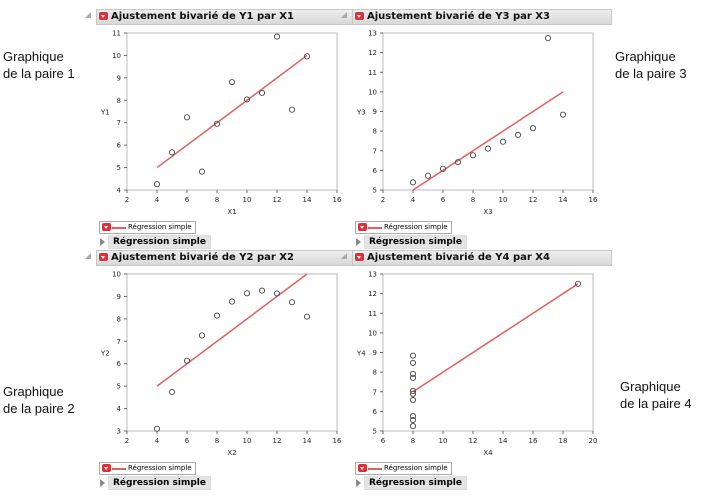  What do you see at coordinates (39, 73) in the screenshot?
I see `caption-line: de la paire 1` at bounding box center [39, 73].